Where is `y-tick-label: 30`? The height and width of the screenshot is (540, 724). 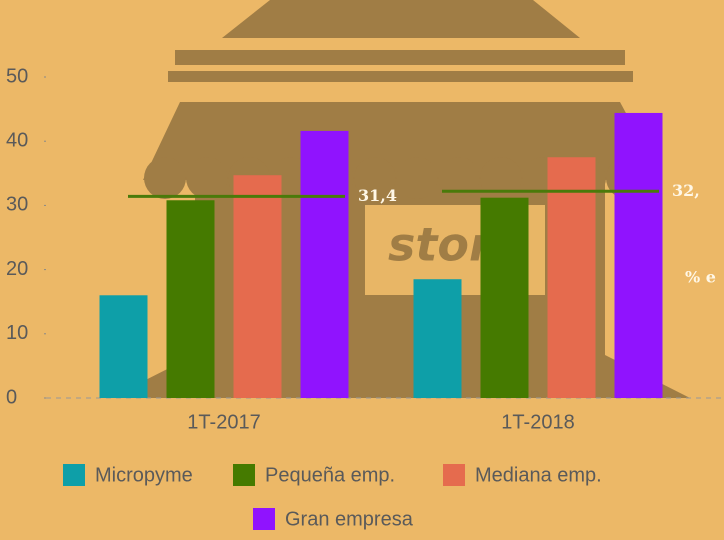 y-tick-label: 30 is located at coordinates (17, 205).